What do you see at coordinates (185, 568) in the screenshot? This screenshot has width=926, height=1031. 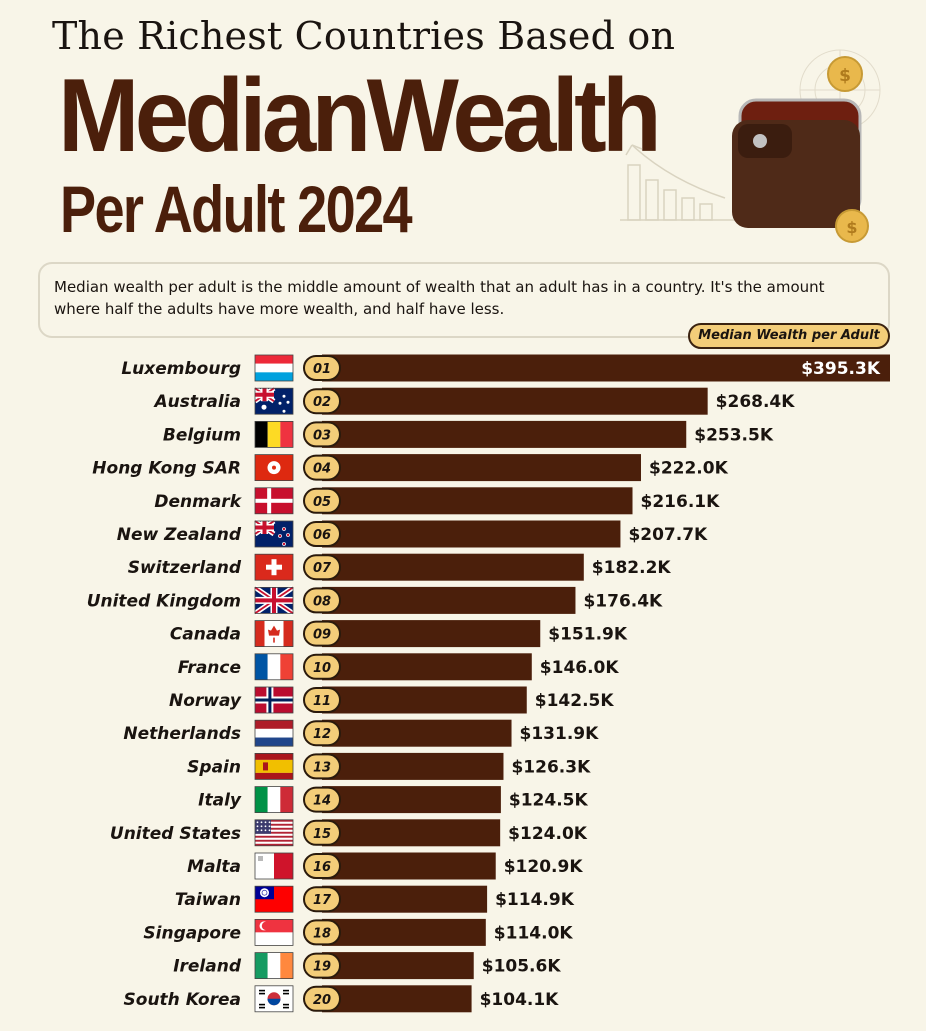 I see `country-label: Switzerland` at bounding box center [185, 568].